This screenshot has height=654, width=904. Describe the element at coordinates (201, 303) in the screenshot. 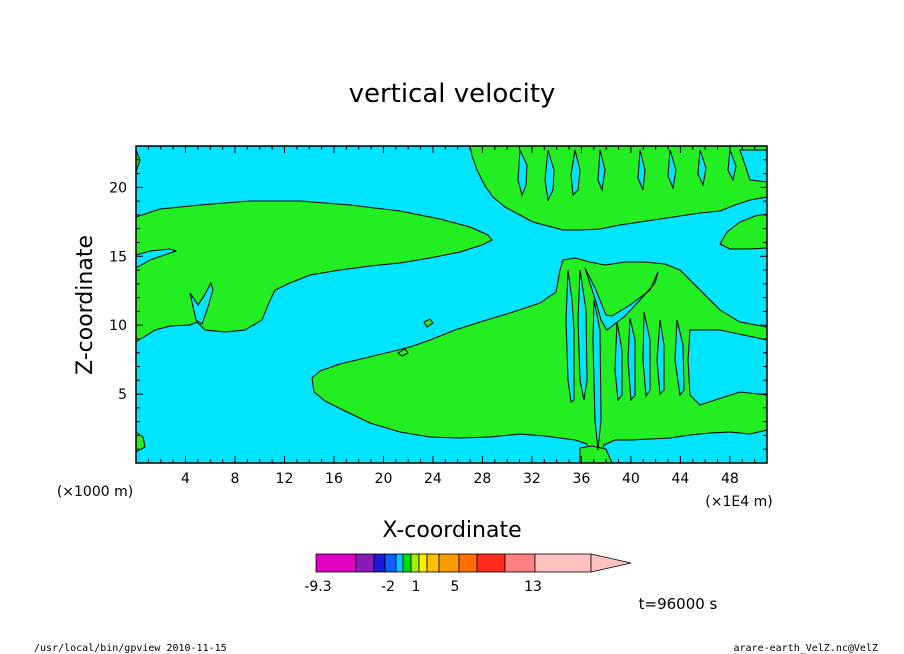

I see `cutout-left-notch` at that location.